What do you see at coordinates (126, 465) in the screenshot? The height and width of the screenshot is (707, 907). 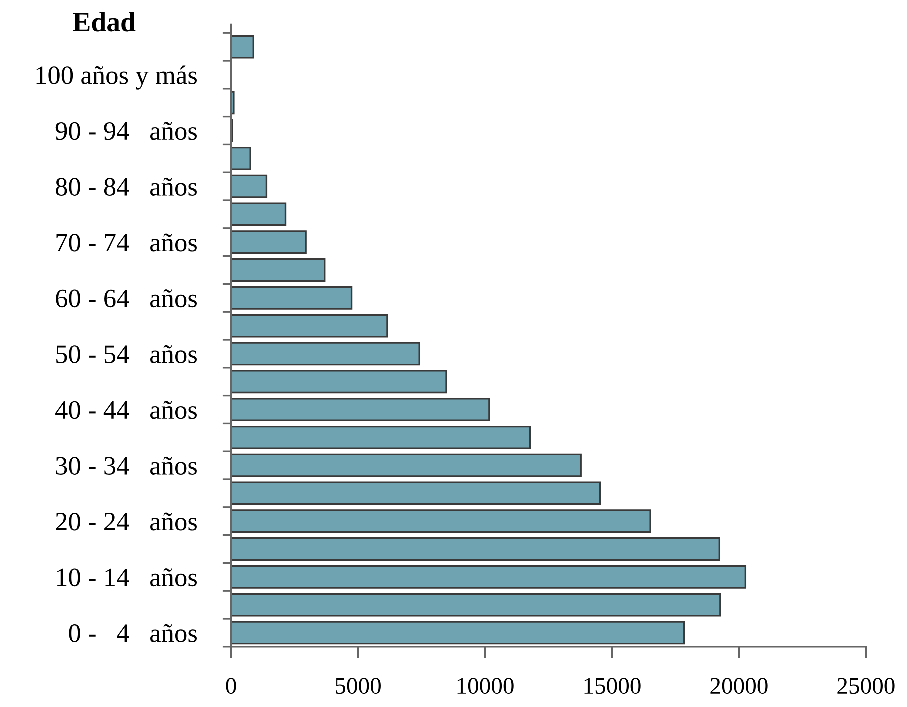 I see `y-tick-label: 30 - 34 años` at bounding box center [126, 465].